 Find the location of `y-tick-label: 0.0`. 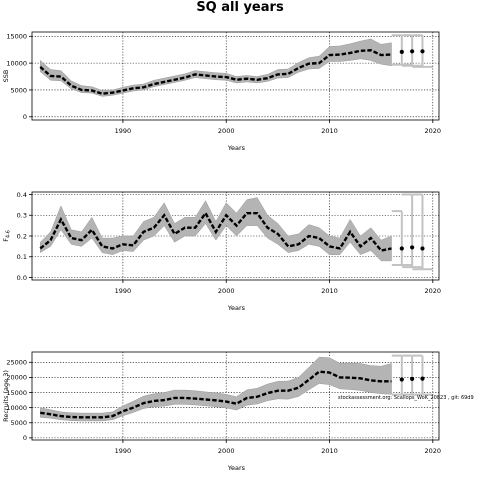

y-tick-label: 0.0 is located at coordinates (22, 278).